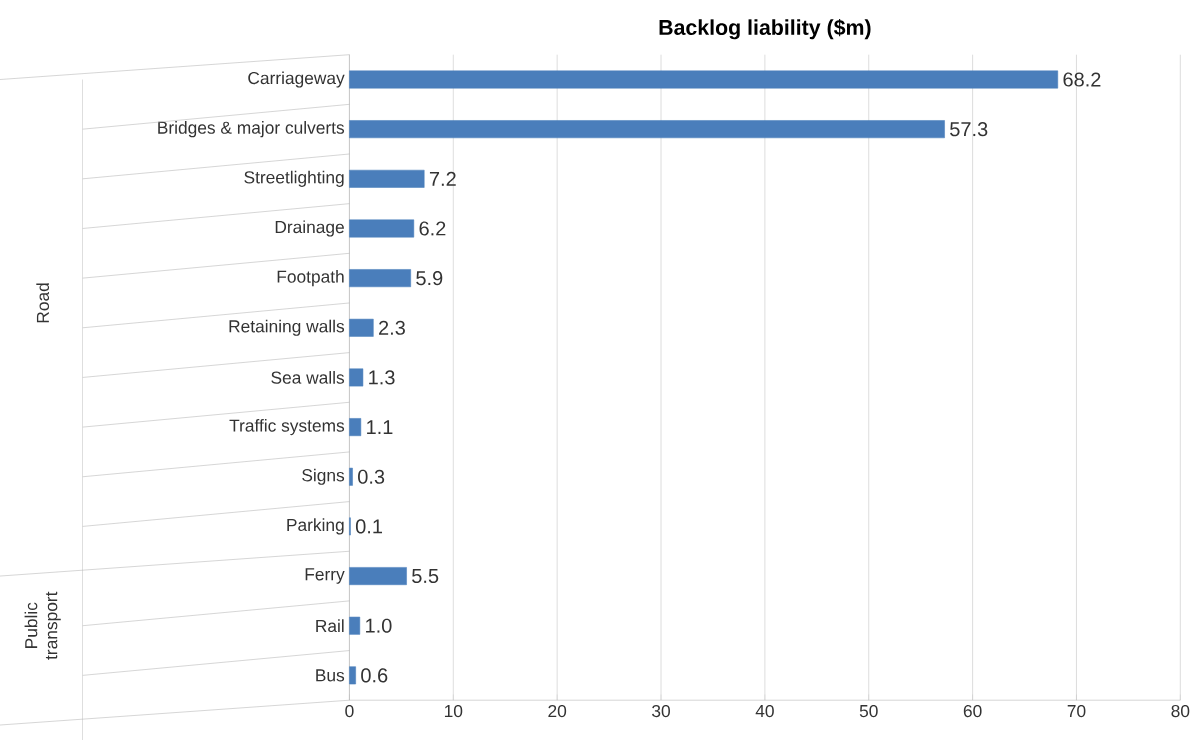  Describe the element at coordinates (330, 675) in the screenshot. I see `y-tick-label: Bus` at that location.